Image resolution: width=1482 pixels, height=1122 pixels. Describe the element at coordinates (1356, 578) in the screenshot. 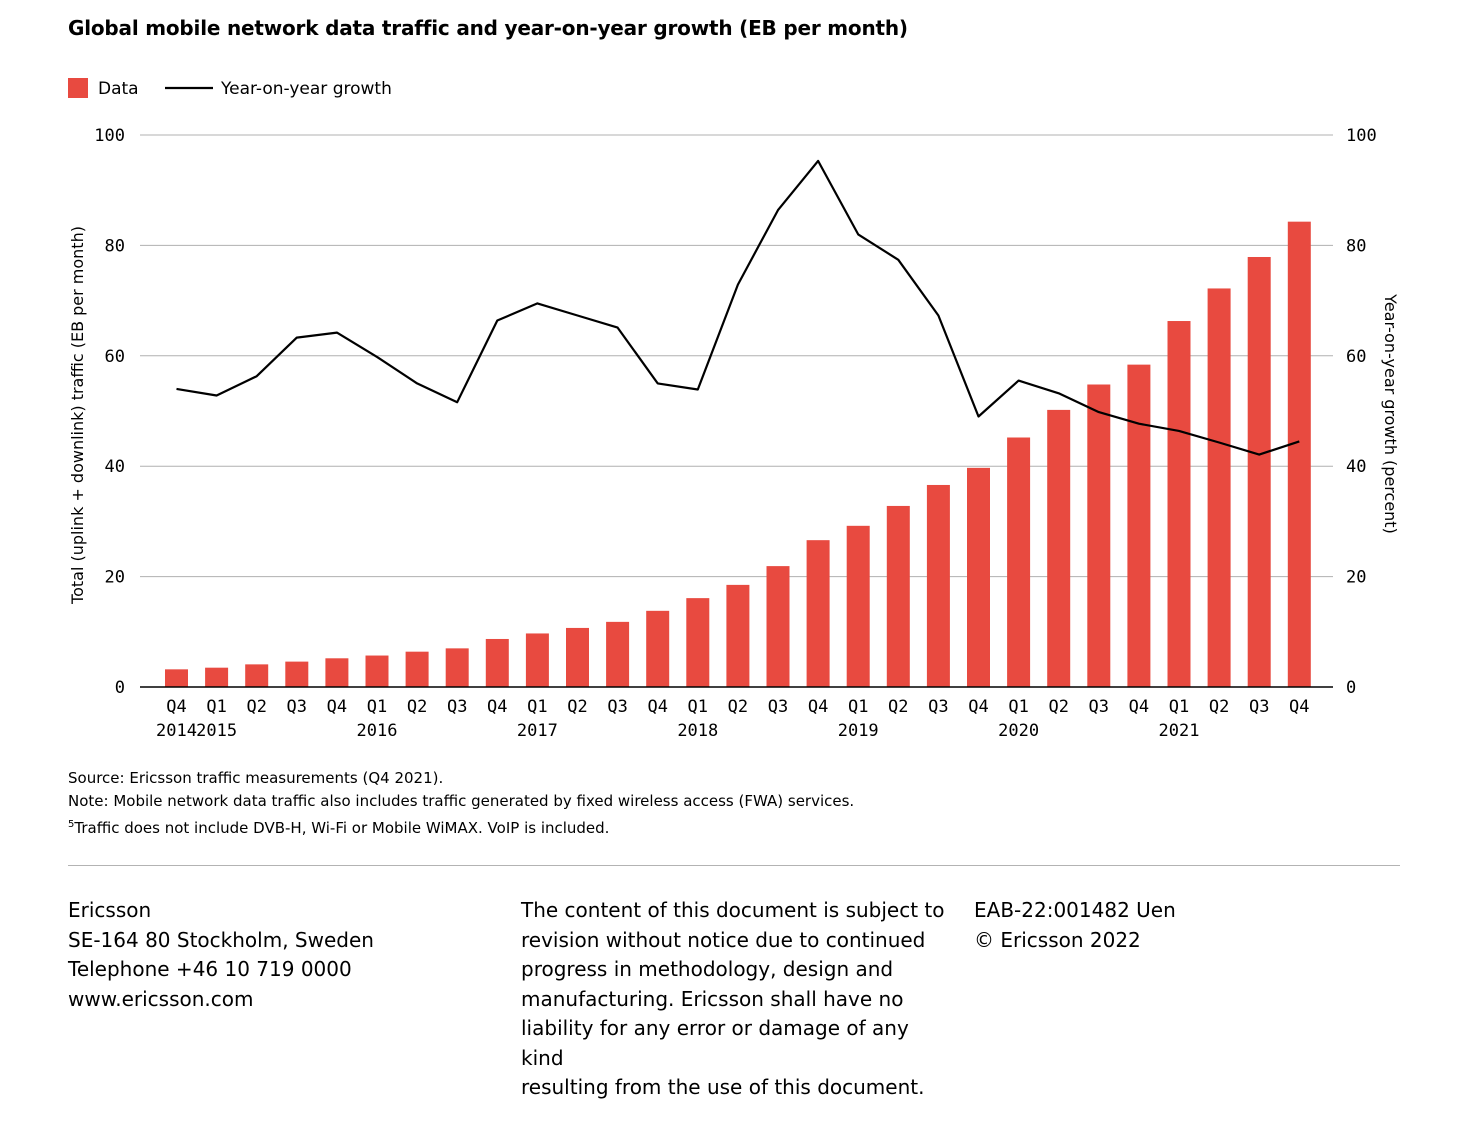

I see `y2-tick-label: 20` at that location.